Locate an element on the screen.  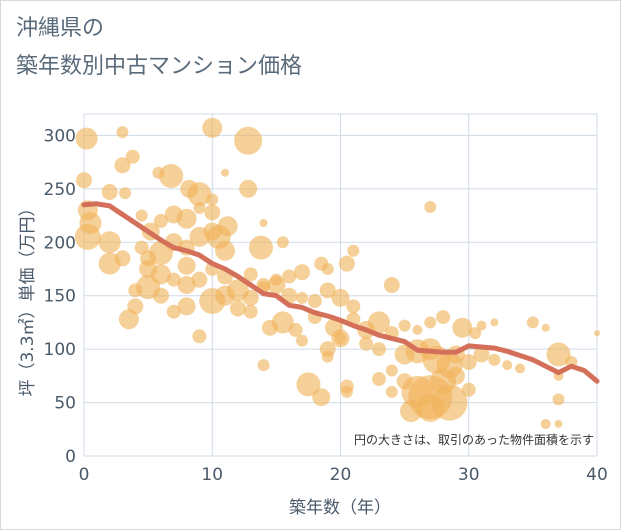
bubble-size-note: 円の大きさは、取引のあった物件面積を示す is located at coordinates (474, 439).